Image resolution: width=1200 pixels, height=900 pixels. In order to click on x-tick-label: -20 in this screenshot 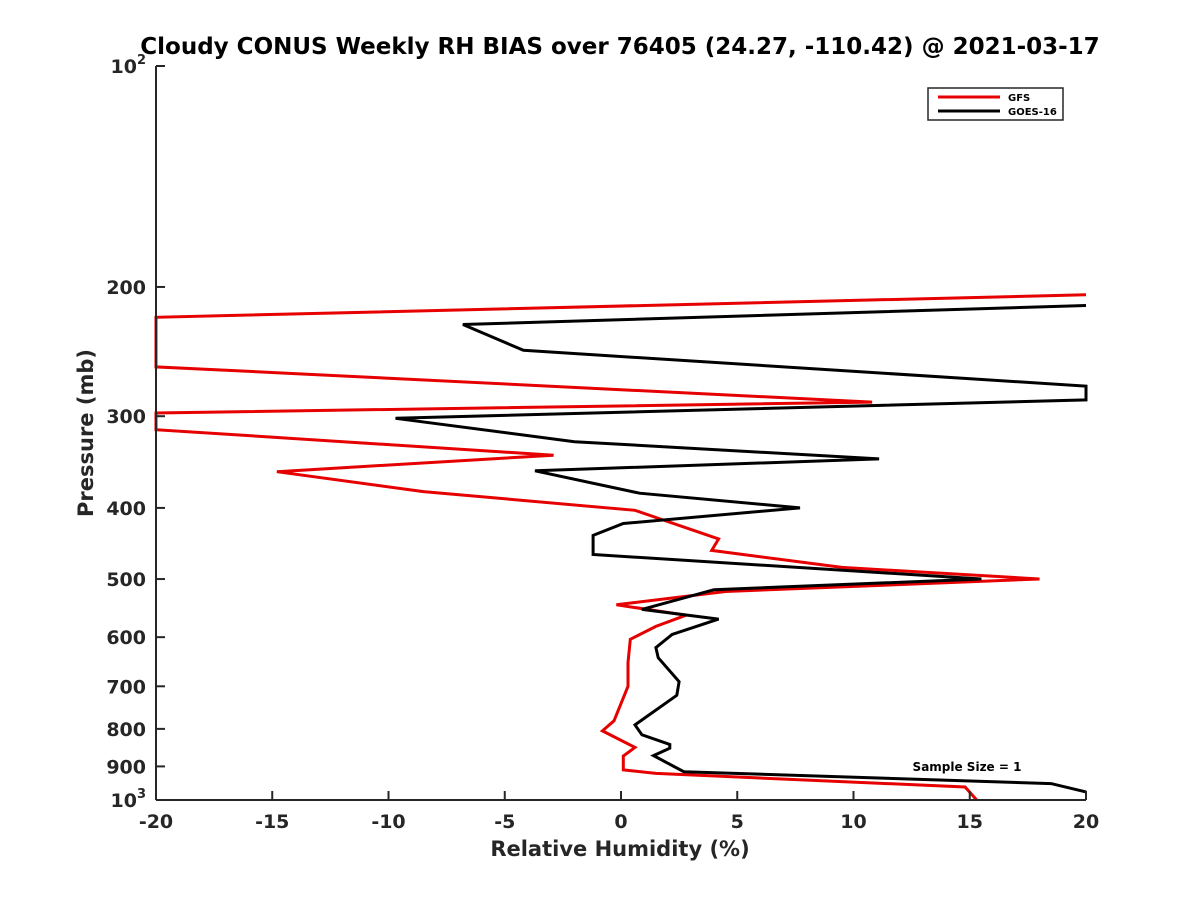, I will do `click(156, 822)`.